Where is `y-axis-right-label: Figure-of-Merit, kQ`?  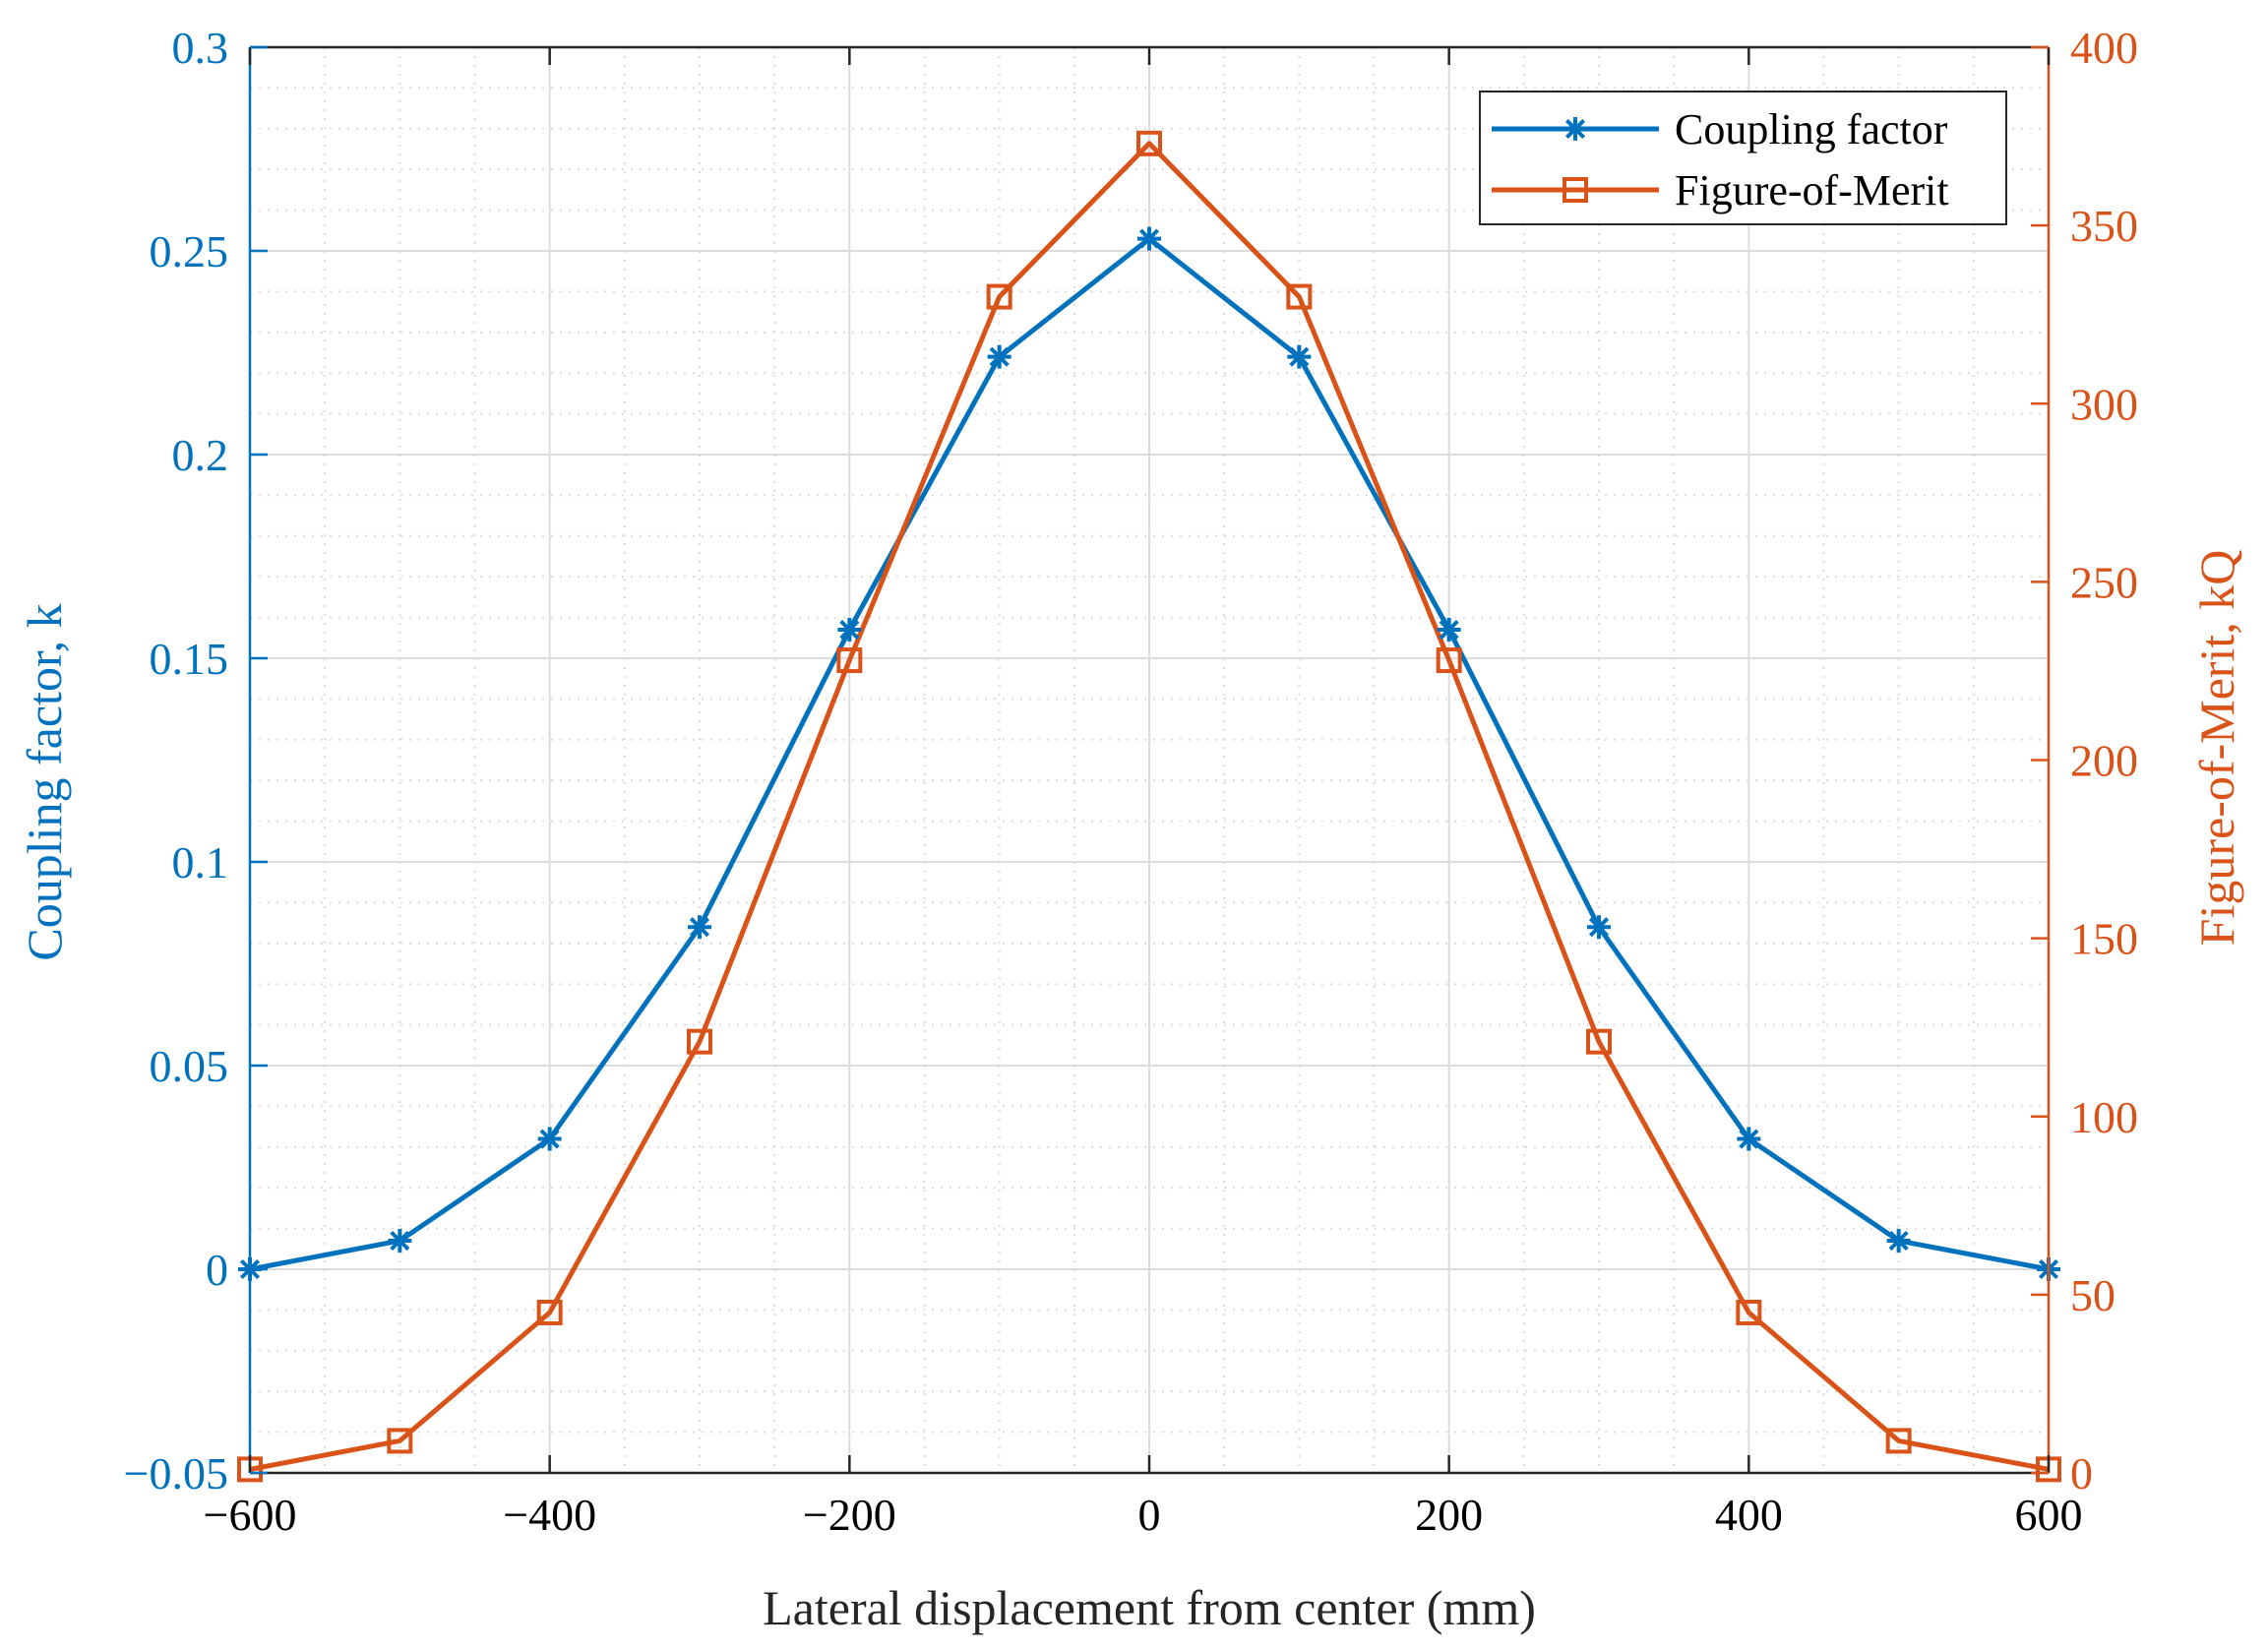
y-axis-right-label: Figure-of-Merit, kQ is located at coordinates (2217, 748).